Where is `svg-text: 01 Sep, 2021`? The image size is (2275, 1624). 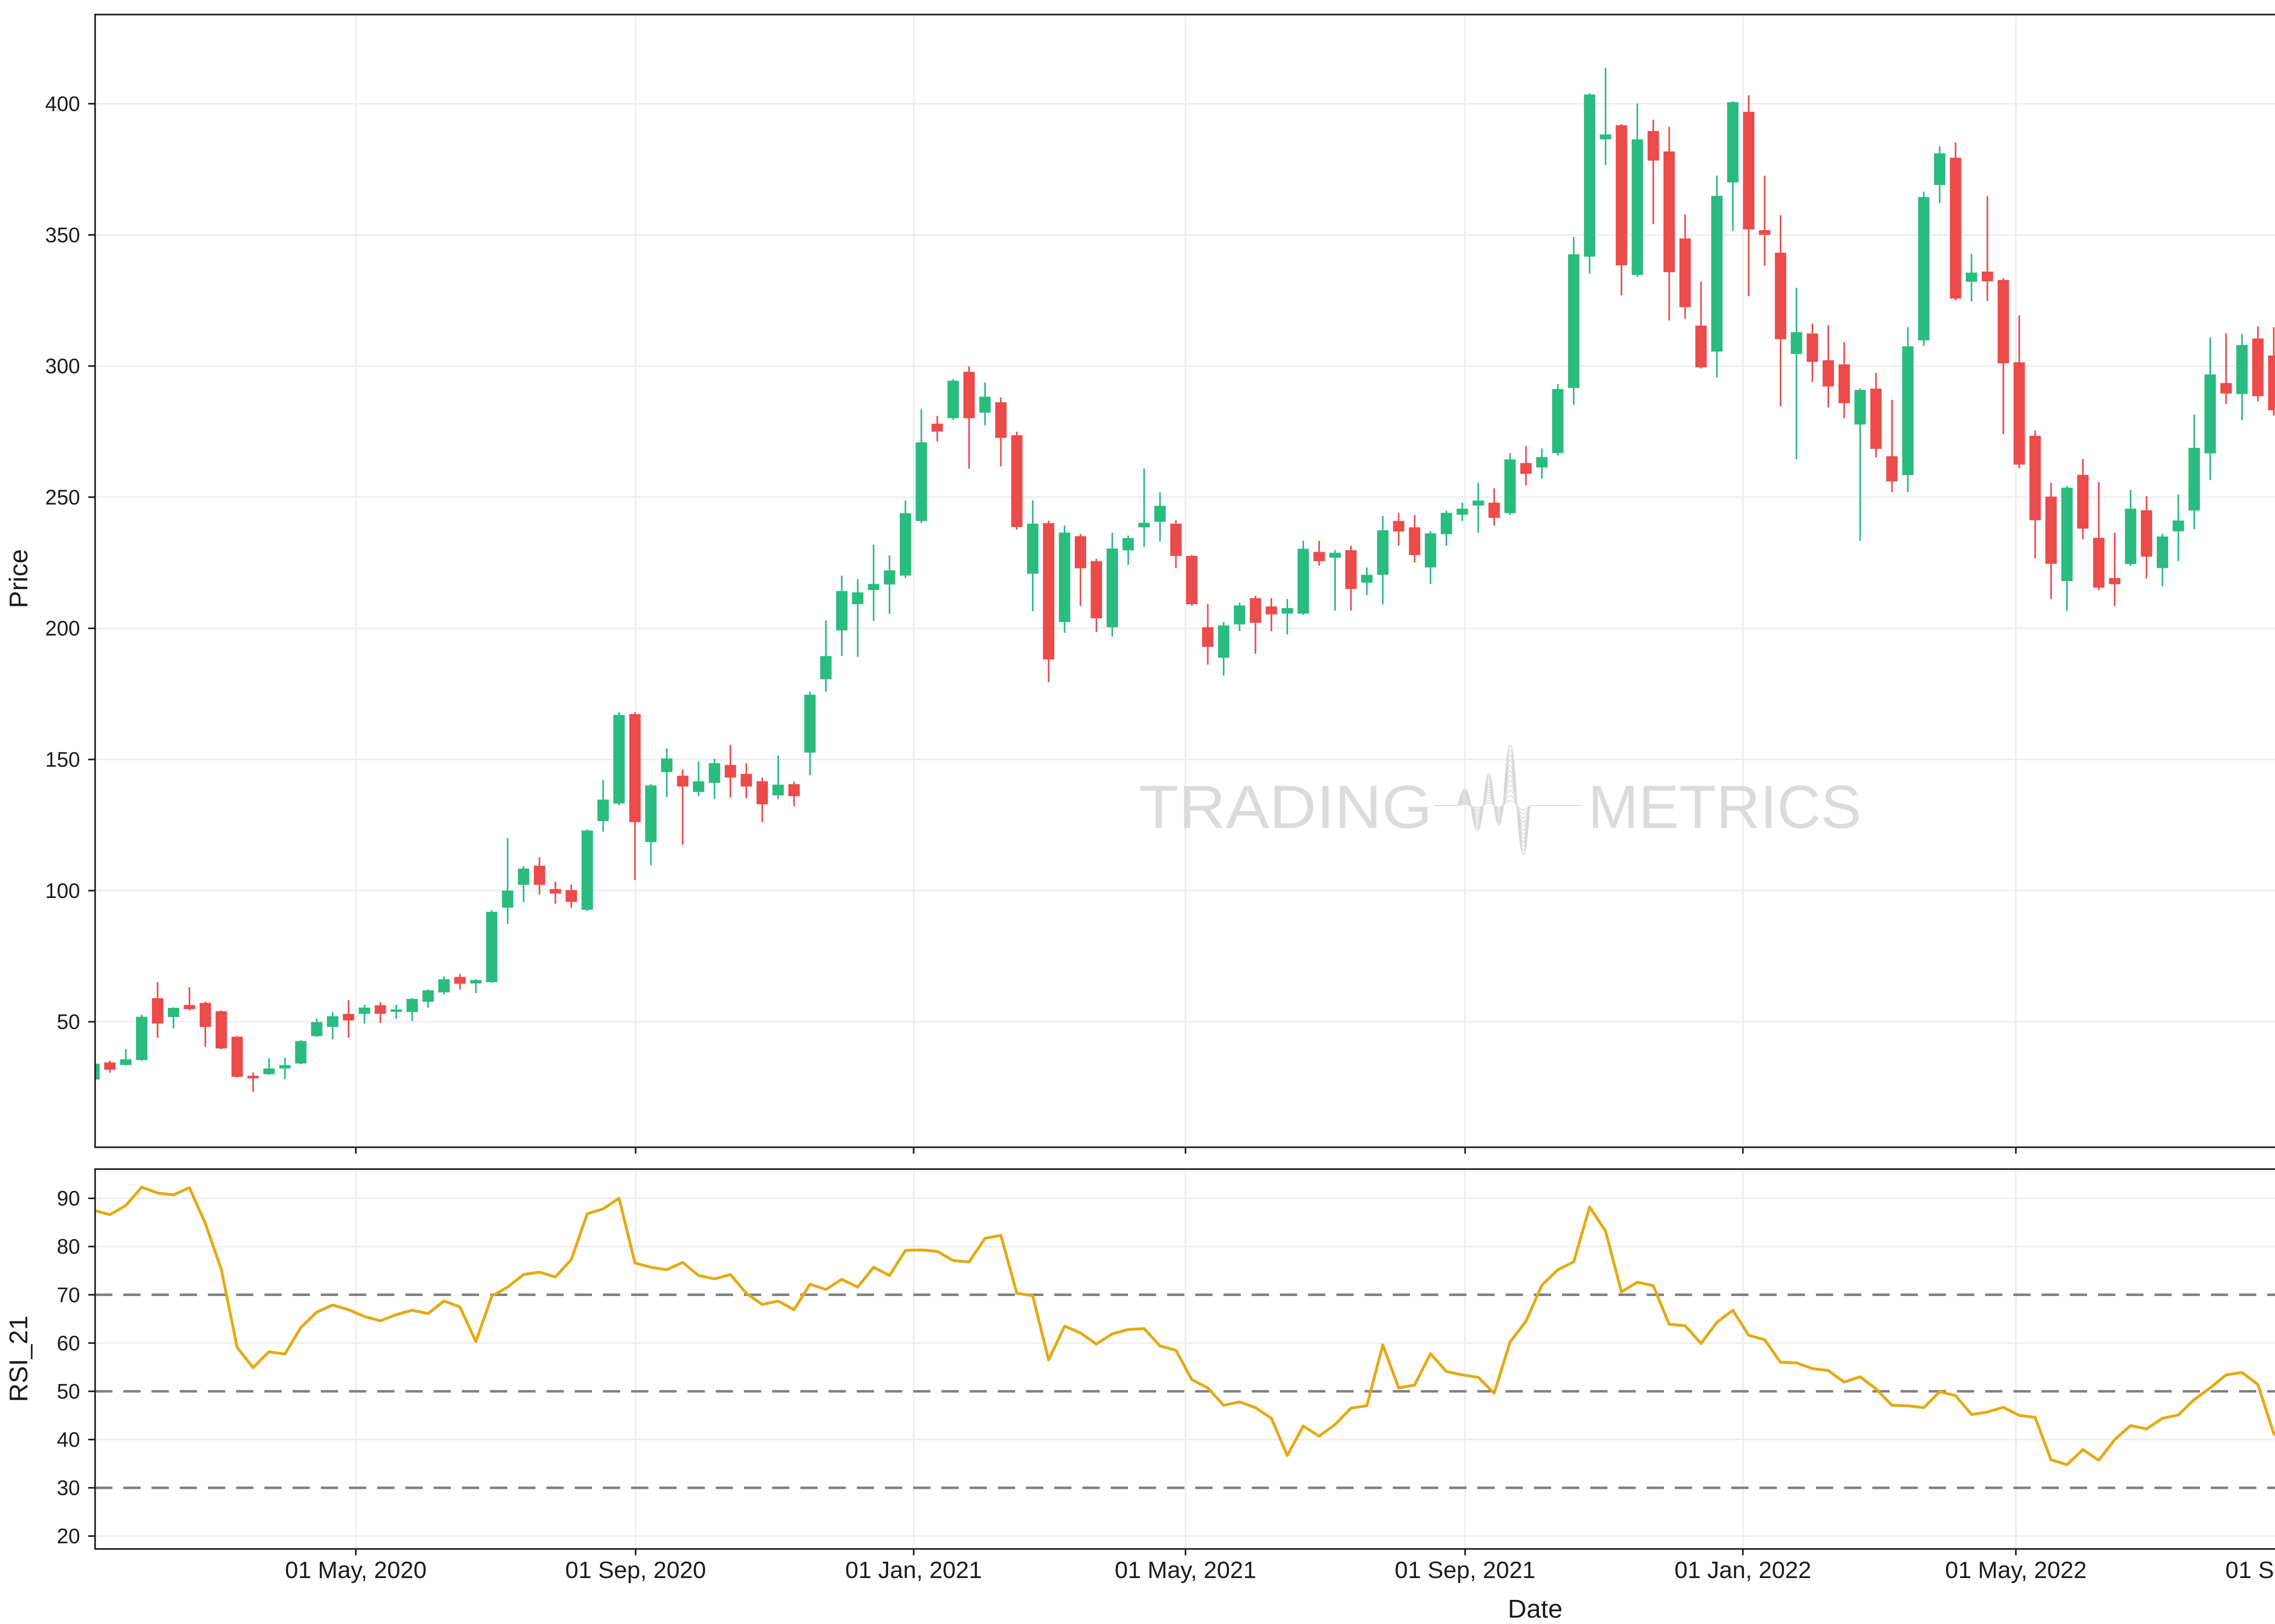
svg-text: 01 Sep, 2021 is located at coordinates (1465, 1570).